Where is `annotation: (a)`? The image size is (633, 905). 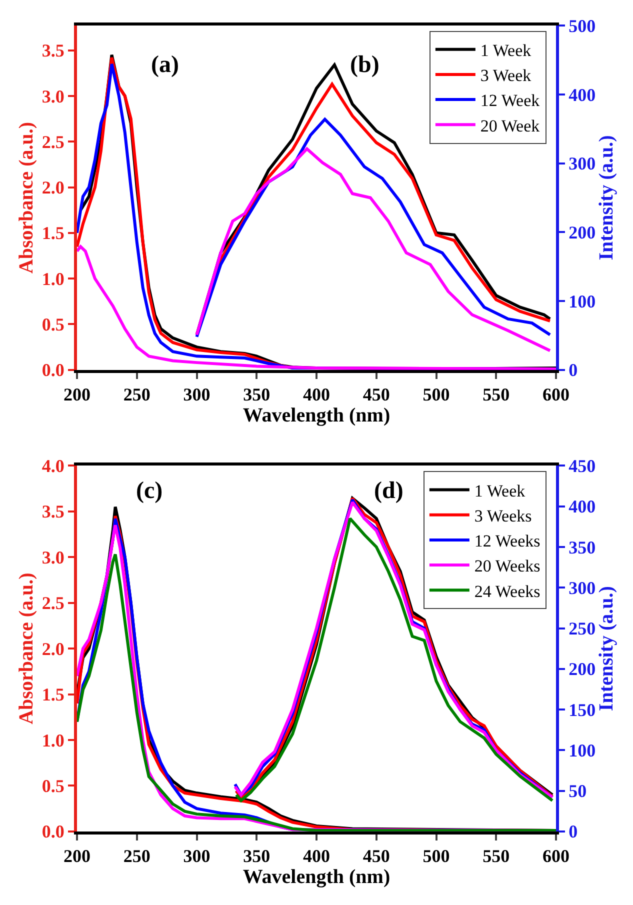 annotation: (a) is located at coordinates (165, 65).